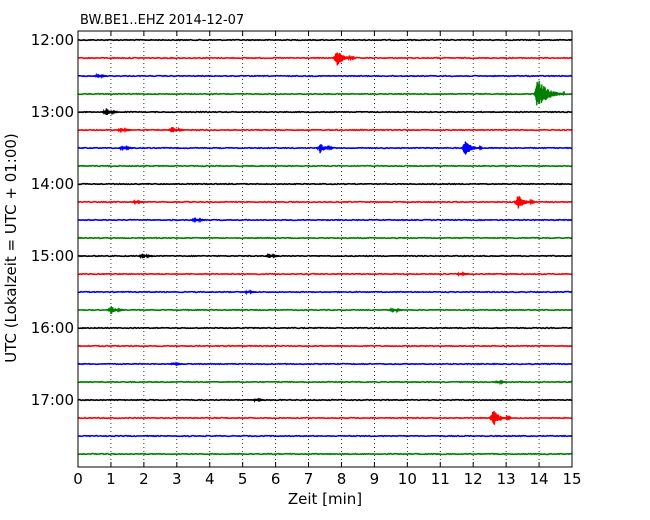 This screenshot has width=650, height=520. I want to click on y-tick-label: 17:00, so click(52, 400).